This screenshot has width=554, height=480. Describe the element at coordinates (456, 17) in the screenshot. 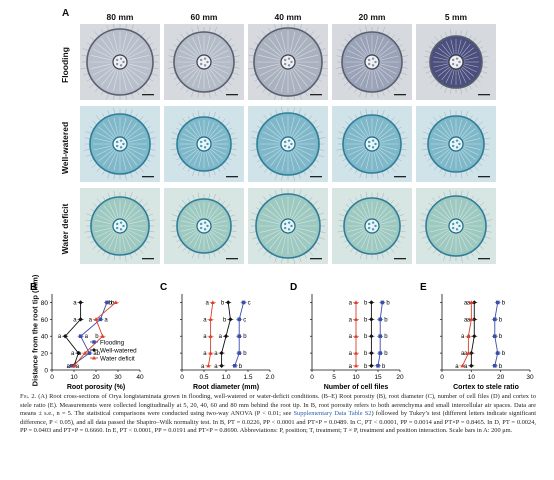

I see `column-header-5mm: 5 mm` at that location.